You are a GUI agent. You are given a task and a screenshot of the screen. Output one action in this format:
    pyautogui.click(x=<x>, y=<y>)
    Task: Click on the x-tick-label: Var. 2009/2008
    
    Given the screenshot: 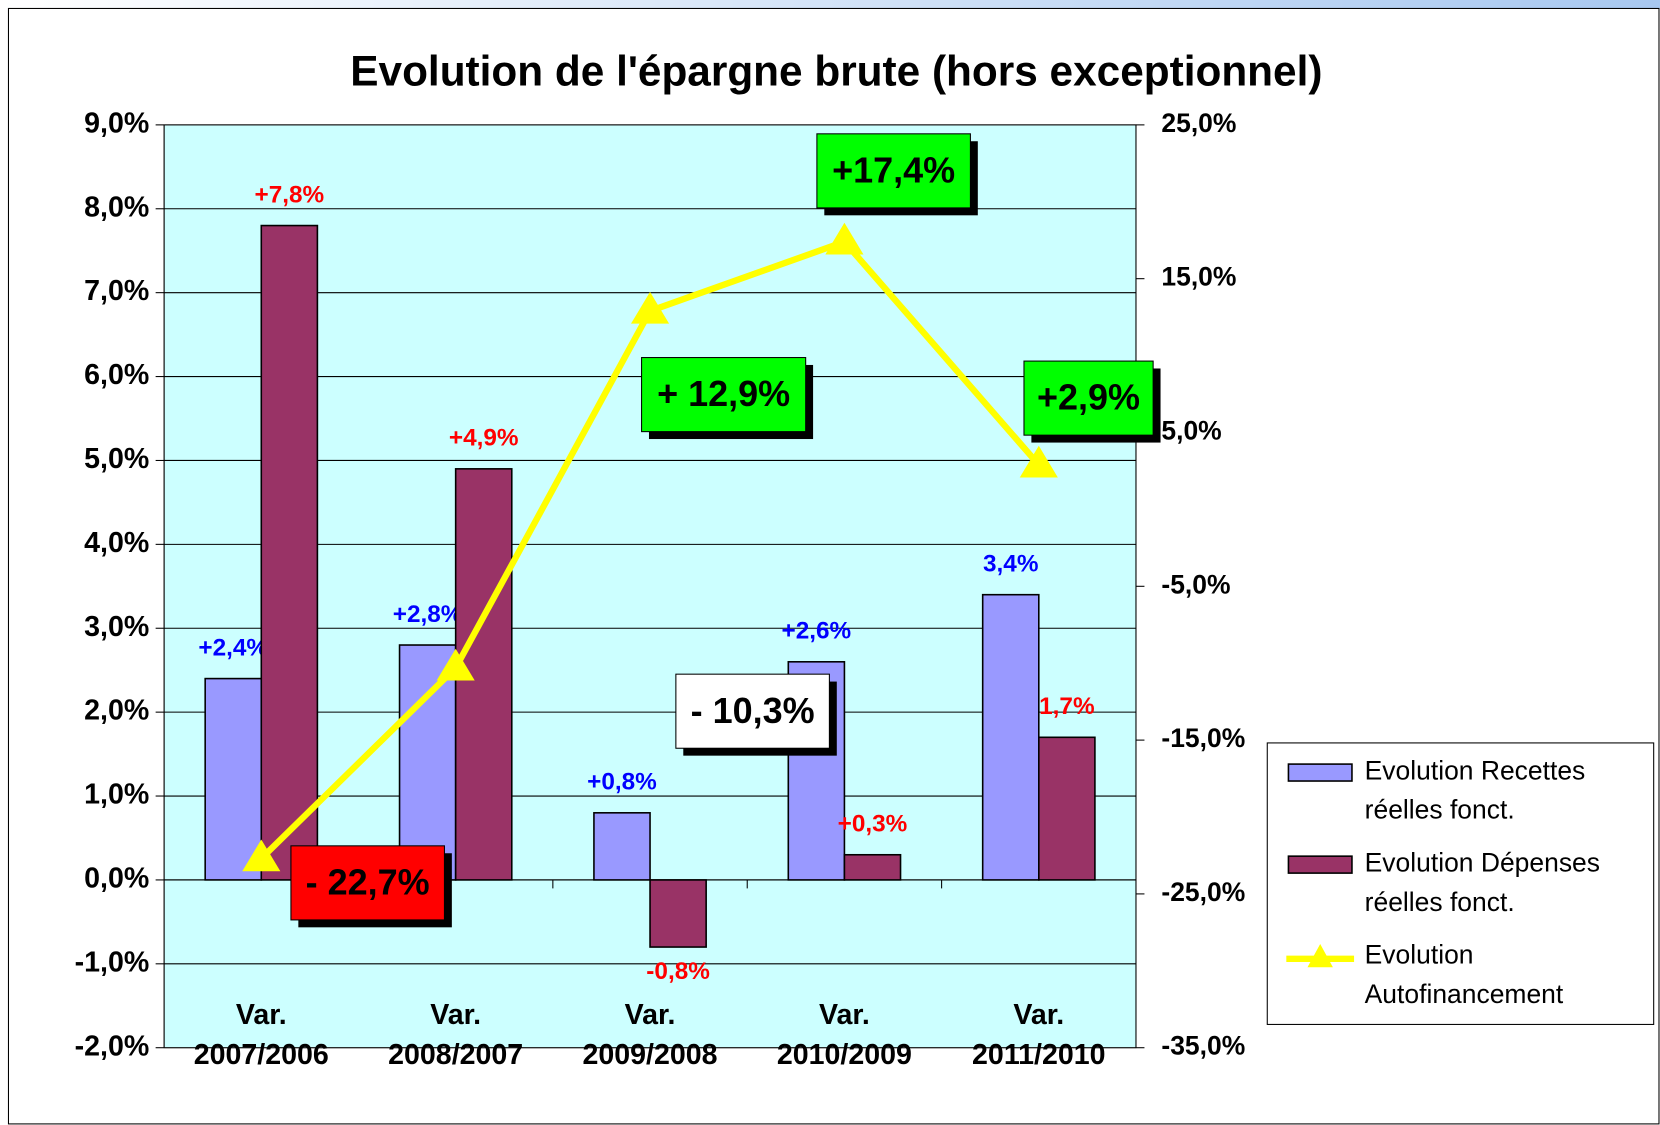 What is the action you would take?
    pyautogui.click(x=650, y=1035)
    